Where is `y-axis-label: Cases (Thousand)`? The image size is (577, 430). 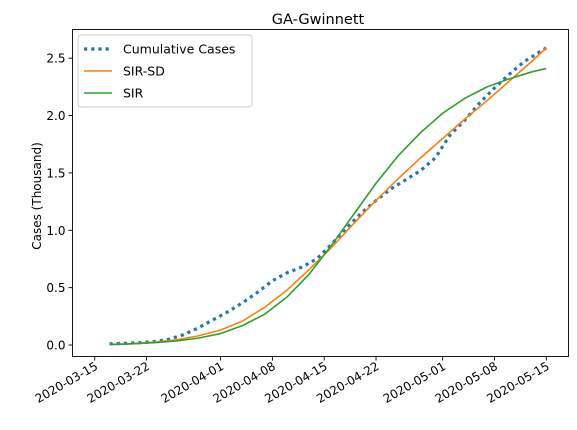 y-axis-label: Cases (Thousand) is located at coordinates (37, 196).